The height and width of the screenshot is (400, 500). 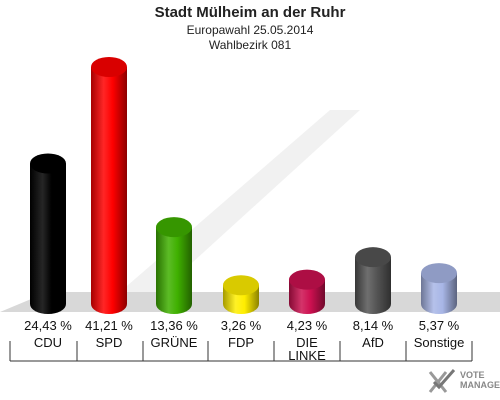 What do you see at coordinates (373, 325) in the screenshot?
I see `value-label-afd: 8,14 %` at bounding box center [373, 325].